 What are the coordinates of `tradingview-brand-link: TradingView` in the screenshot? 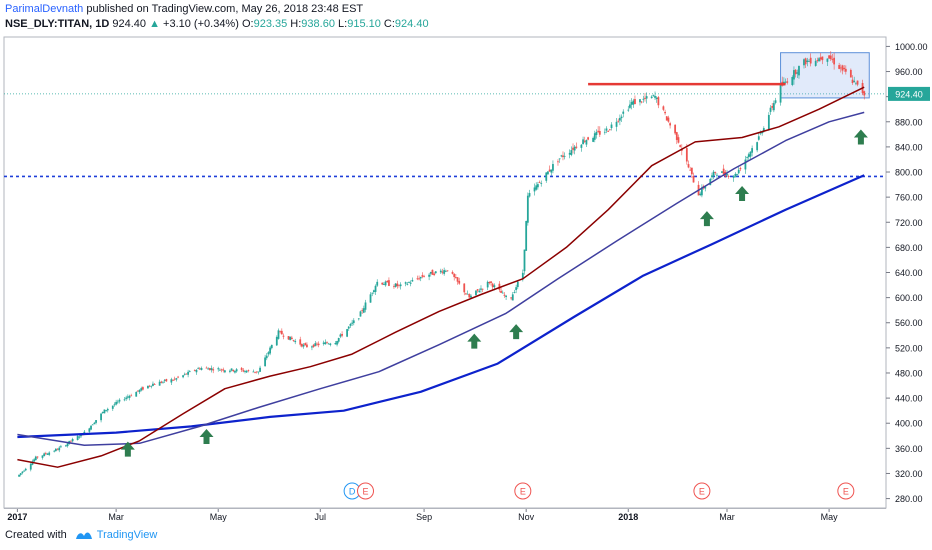 It's located at (127, 535).